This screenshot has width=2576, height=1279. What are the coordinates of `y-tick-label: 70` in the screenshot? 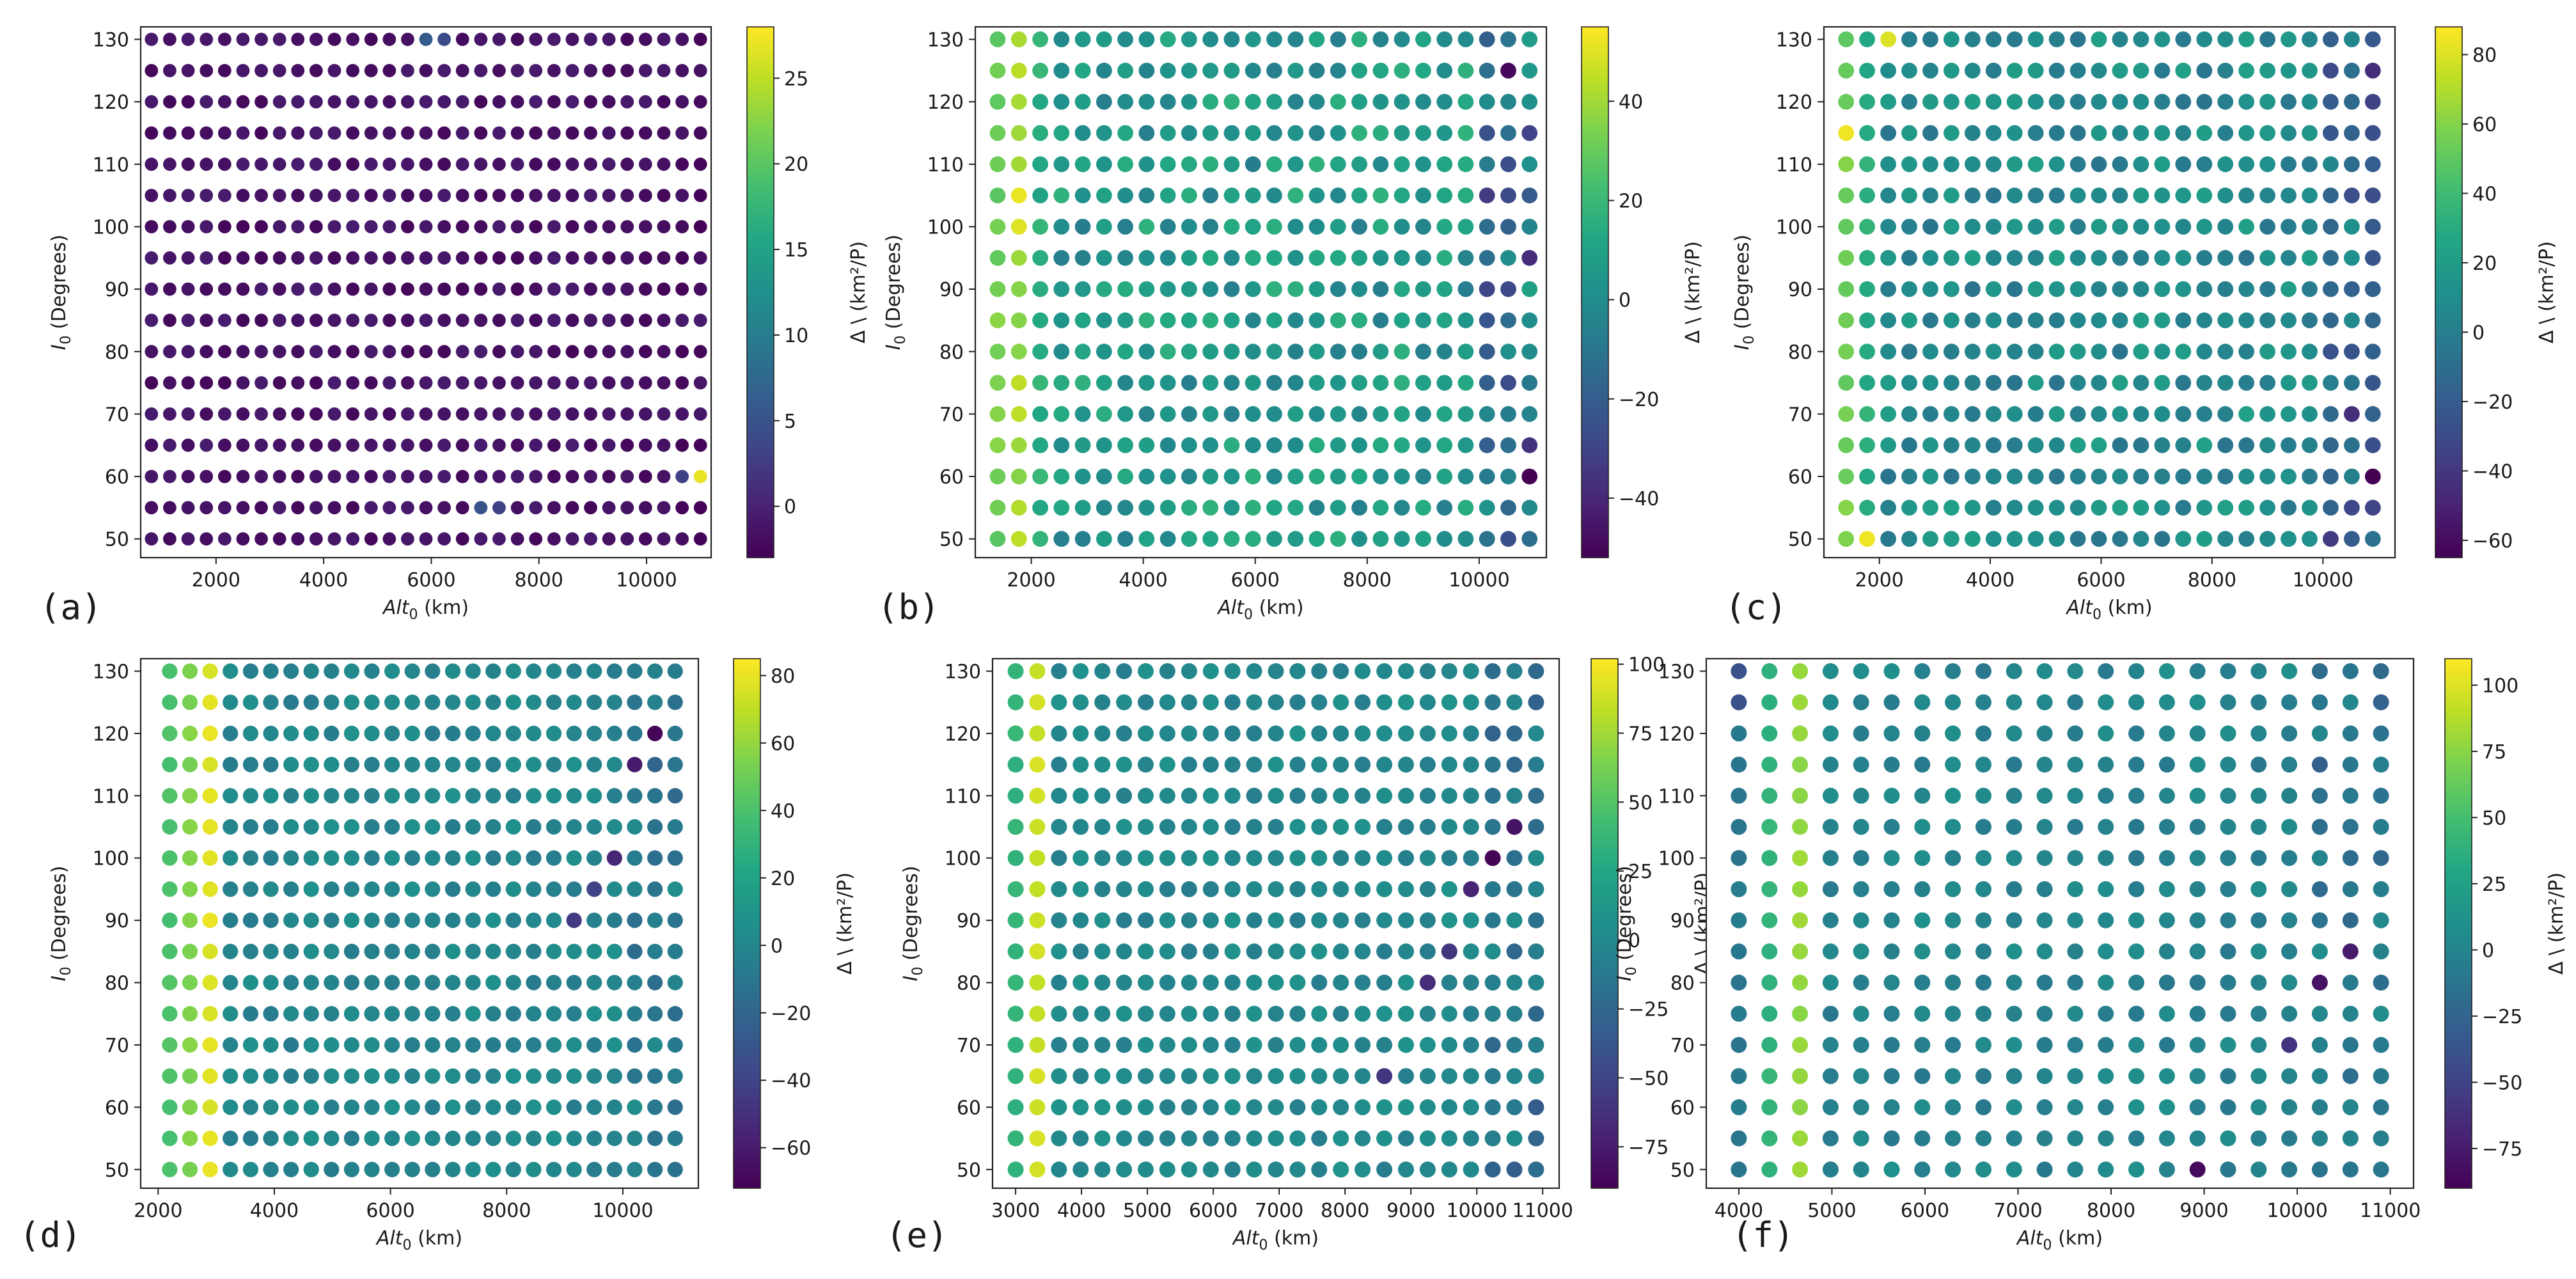 It's located at (1800, 415).